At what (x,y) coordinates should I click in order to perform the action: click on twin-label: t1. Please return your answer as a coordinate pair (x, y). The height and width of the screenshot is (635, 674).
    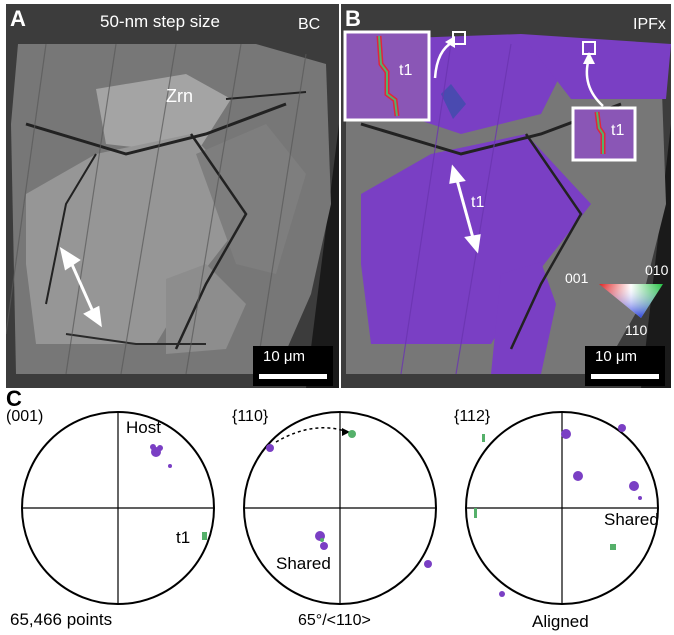
    Looking at the image, I should click on (478, 202).